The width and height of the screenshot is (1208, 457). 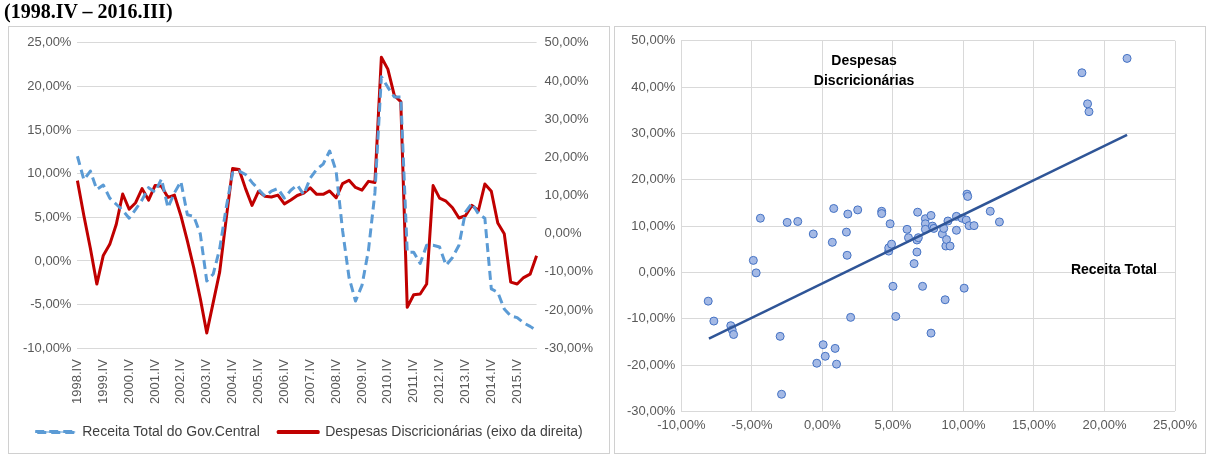 What do you see at coordinates (102, 381) in the screenshot?
I see `x-tick-label: 1999.IV` at bounding box center [102, 381].